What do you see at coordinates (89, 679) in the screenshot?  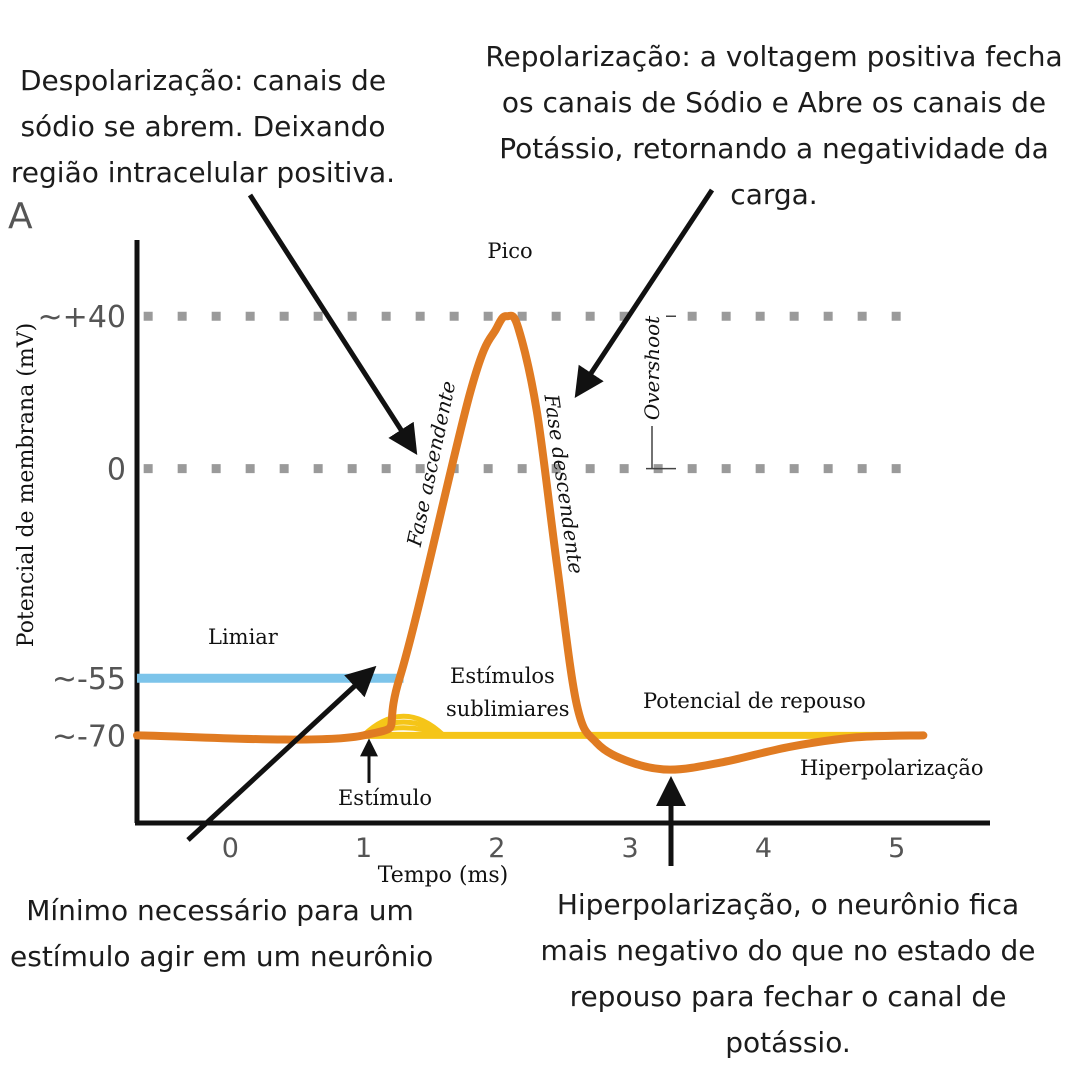 I see `y-tick-label: ~-55` at bounding box center [89, 679].